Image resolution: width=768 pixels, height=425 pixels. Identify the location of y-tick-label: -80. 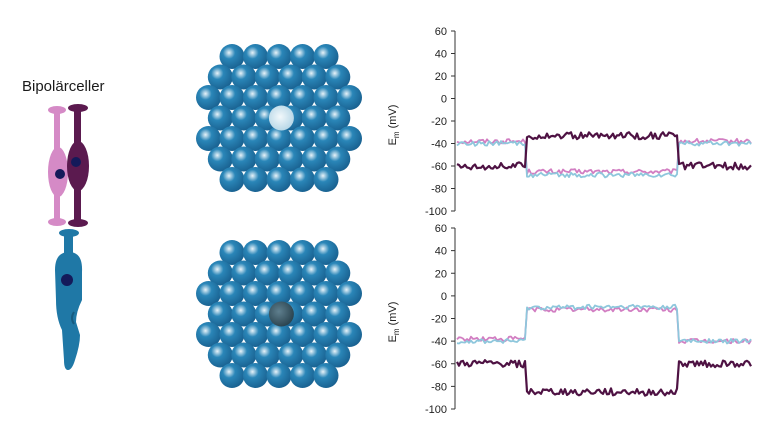
(439, 190).